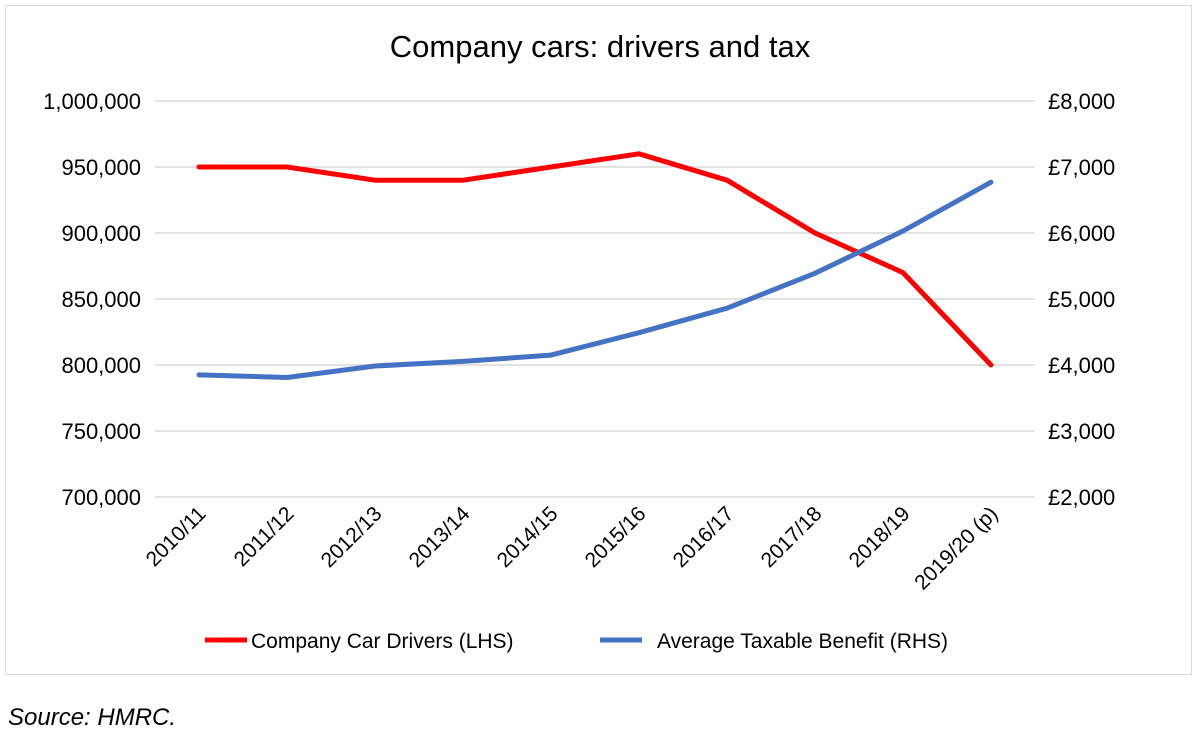  Describe the element at coordinates (101, 365) in the screenshot. I see `y-left-tick-label: 800,000` at that location.